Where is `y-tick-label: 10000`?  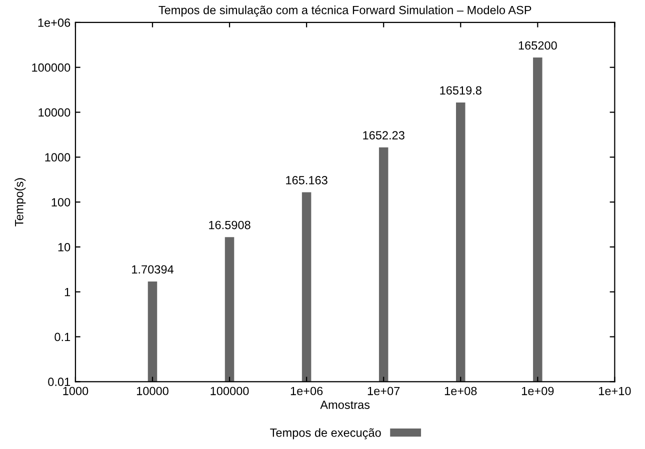
y-tick-label: 10000 is located at coordinates (54, 112).